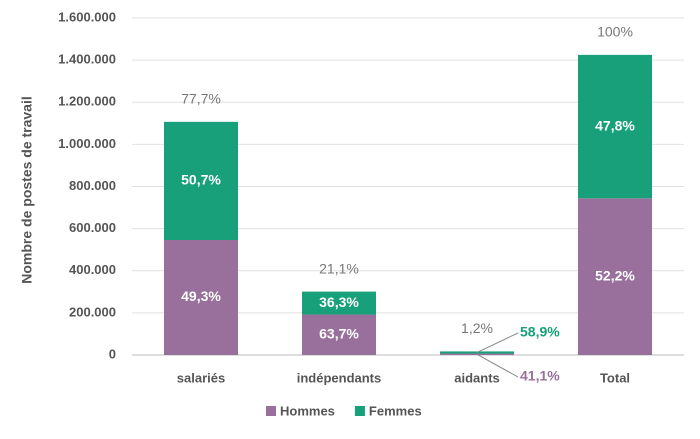  I want to click on segment-label: 41,1%, so click(540, 376).